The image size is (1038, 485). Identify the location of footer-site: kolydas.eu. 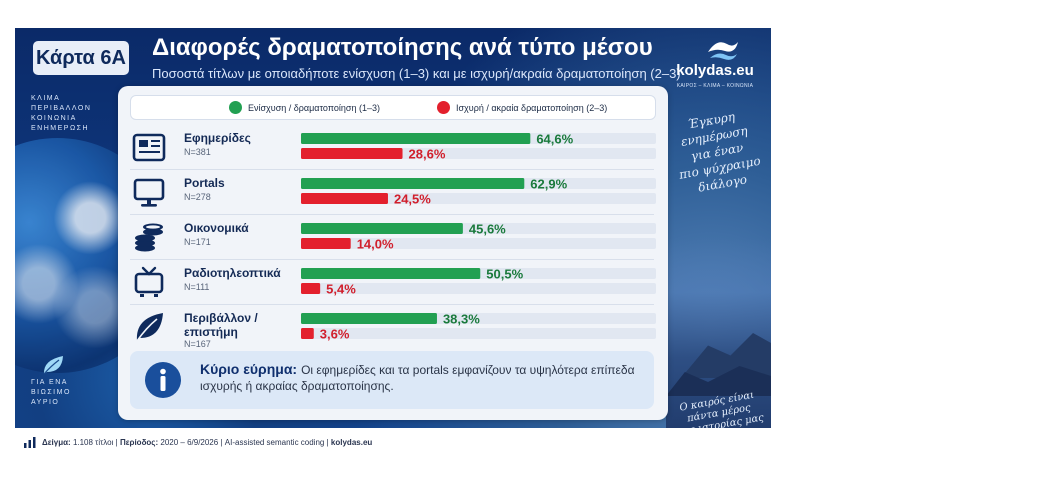
(351, 442).